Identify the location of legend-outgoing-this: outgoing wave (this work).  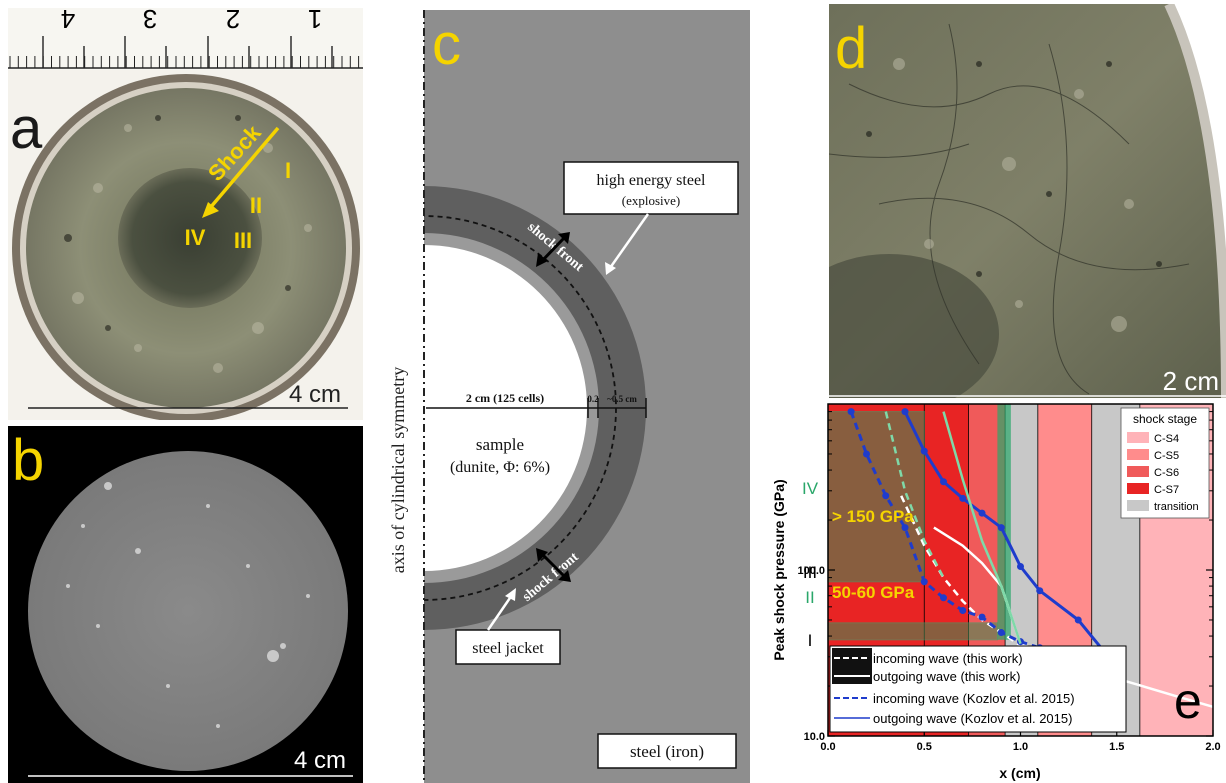
(946, 676).